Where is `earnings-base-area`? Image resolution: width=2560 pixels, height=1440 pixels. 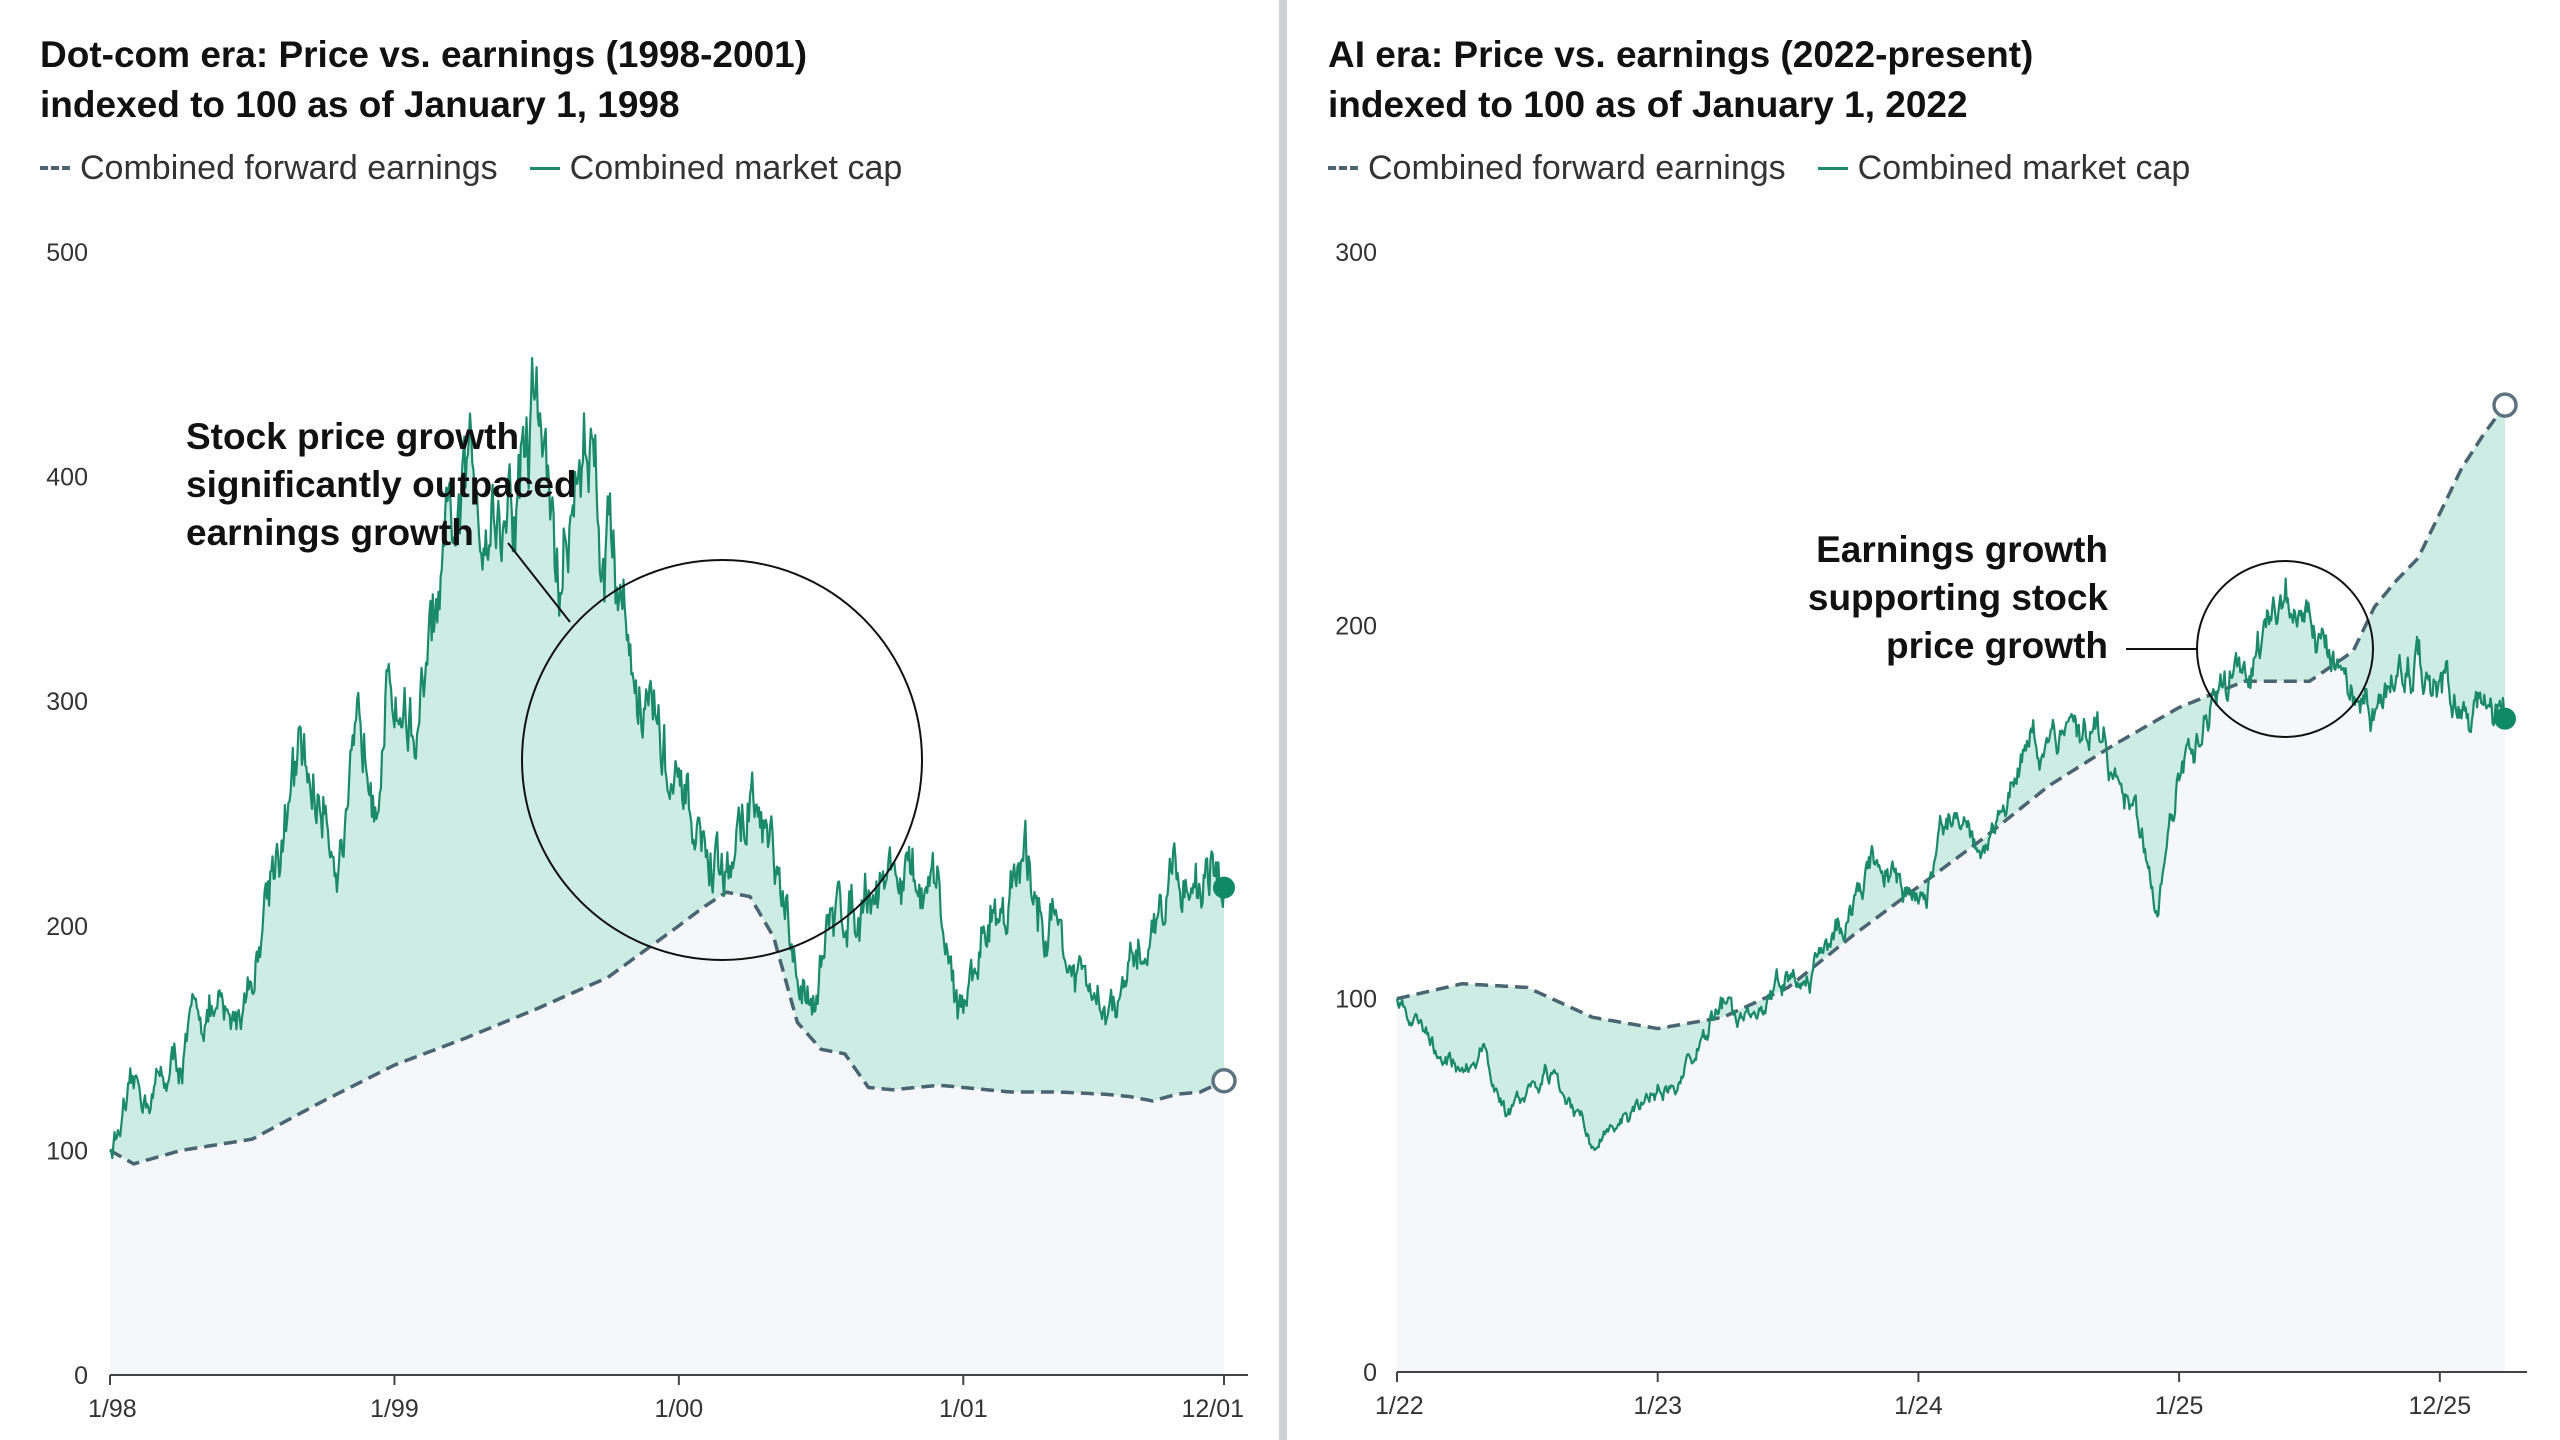
earnings-base-area is located at coordinates (667, 1133).